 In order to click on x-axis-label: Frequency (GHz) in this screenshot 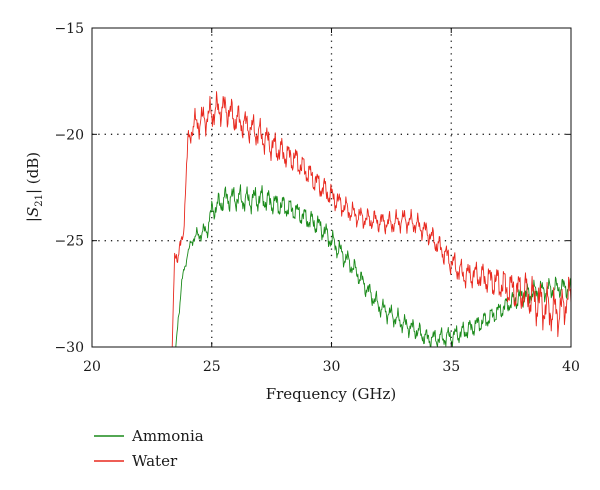, I will do `click(331, 394)`.